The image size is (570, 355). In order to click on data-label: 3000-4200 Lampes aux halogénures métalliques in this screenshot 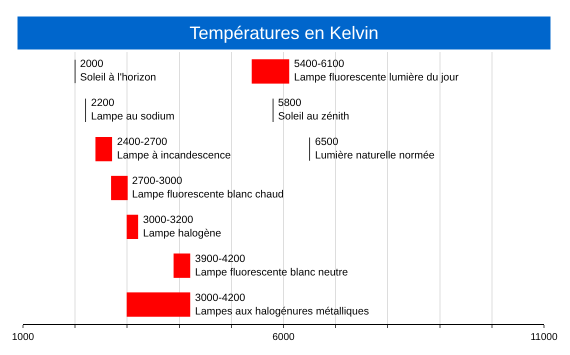, I will do `click(282, 305)`.